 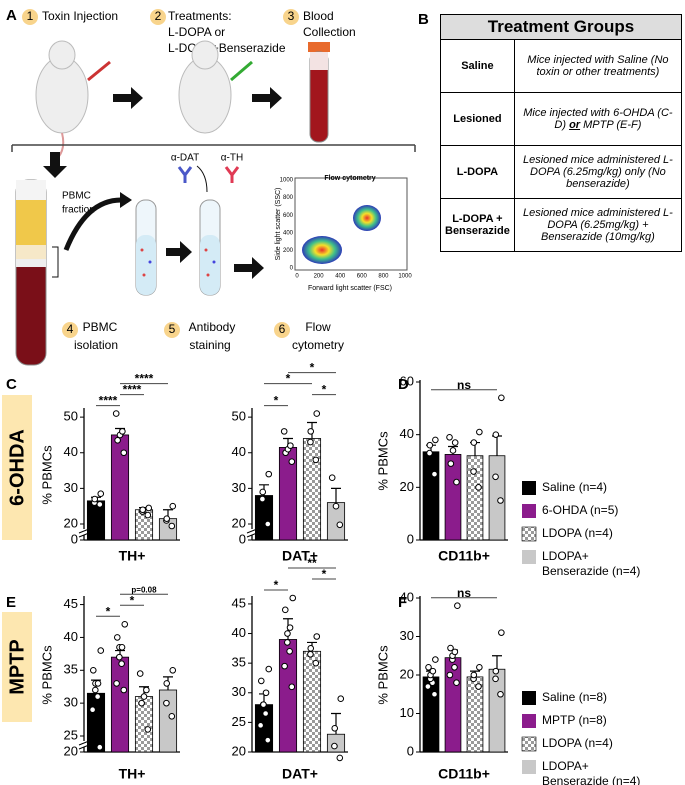 I want to click on legend-label: LDOPA (n=4), so click(x=577, y=533).